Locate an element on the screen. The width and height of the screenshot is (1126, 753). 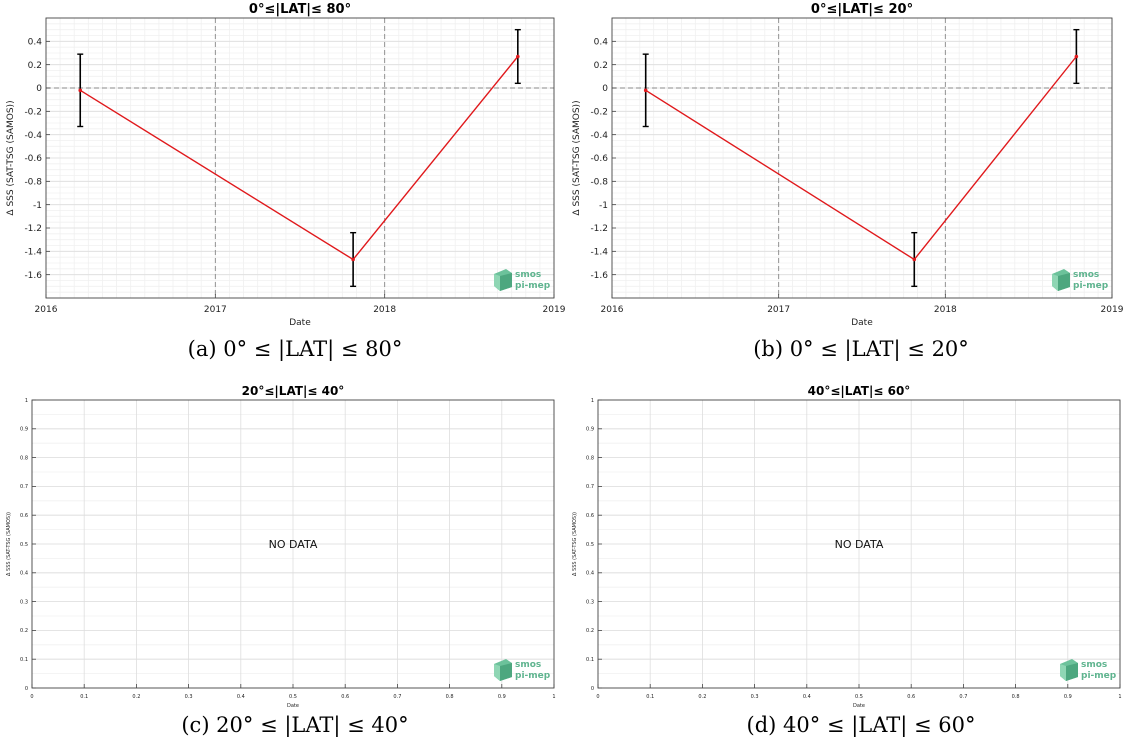
caption-a: (a) 0° ≤ |LAT| ≤ 80° is located at coordinates (295, 349).